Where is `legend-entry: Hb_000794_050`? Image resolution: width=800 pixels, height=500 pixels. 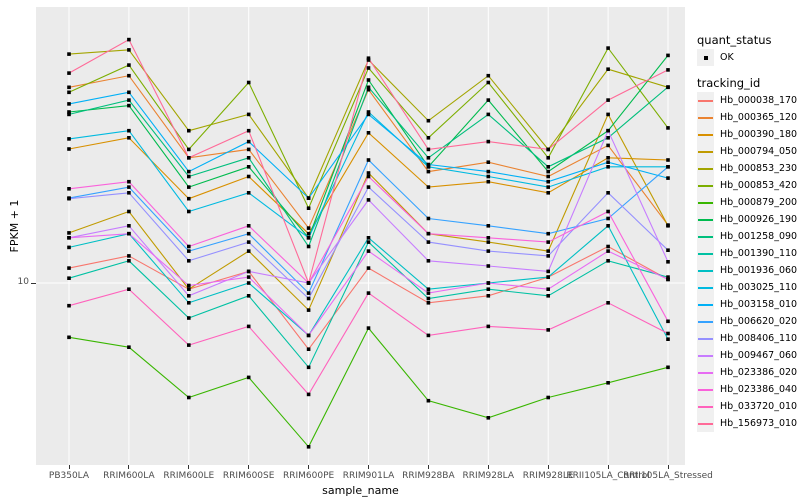 legend-entry: Hb_000794_050 is located at coordinates (747, 151).